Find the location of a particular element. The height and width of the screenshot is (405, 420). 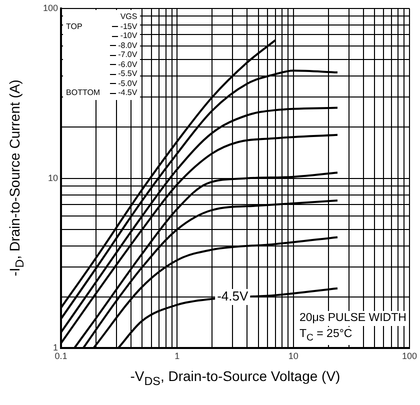

x-tick-label: 1 is located at coordinates (177, 356).